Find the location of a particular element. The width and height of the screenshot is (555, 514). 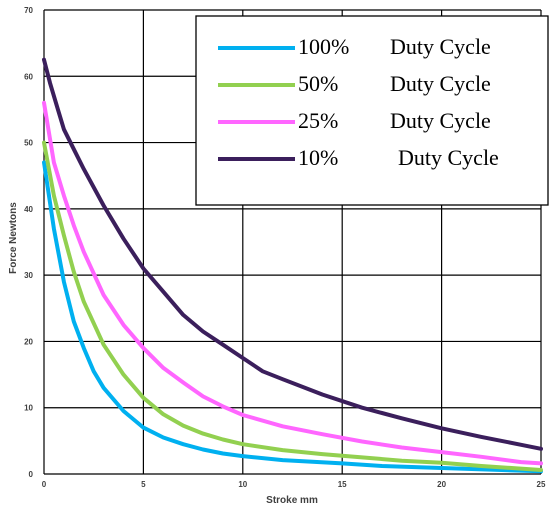

legend-label-text-2: Duty Cycle is located at coordinates (440, 120).